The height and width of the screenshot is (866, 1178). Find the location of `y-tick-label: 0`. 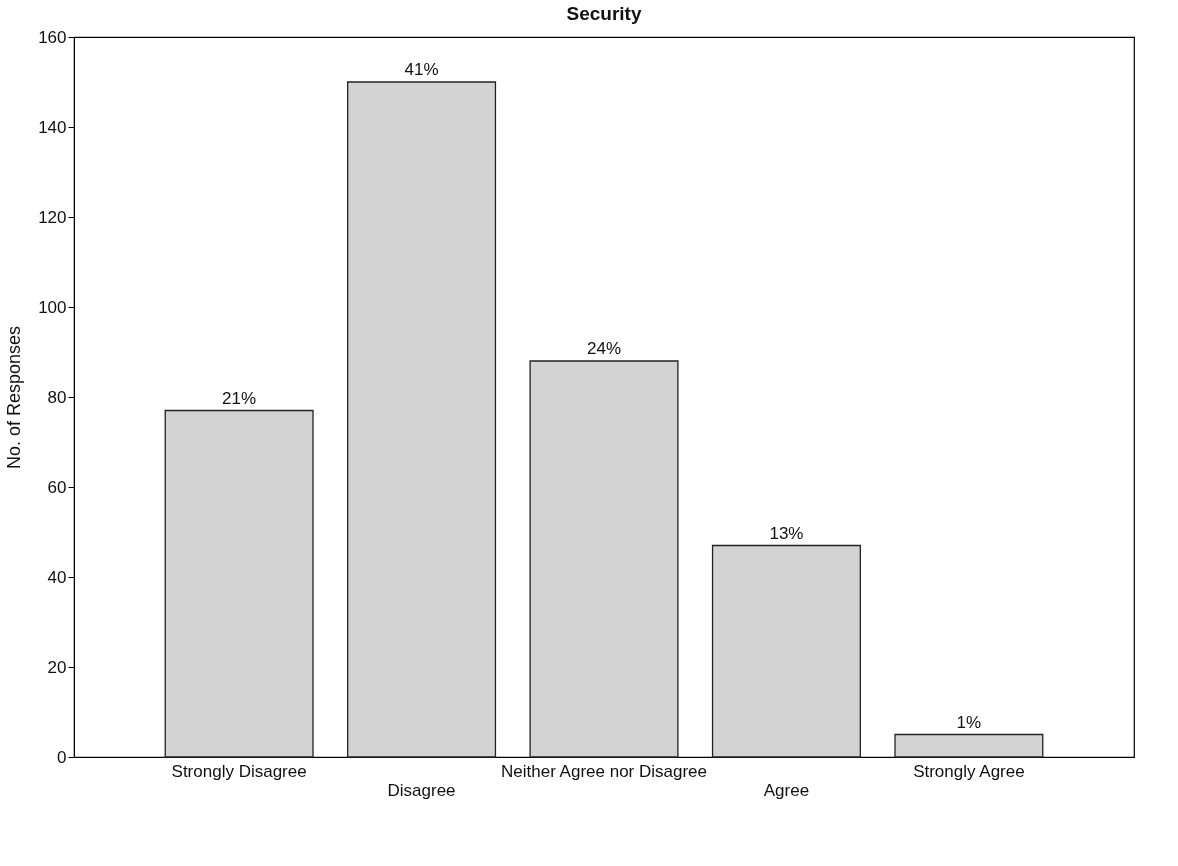

y-tick-label: 0 is located at coordinates (62, 757).